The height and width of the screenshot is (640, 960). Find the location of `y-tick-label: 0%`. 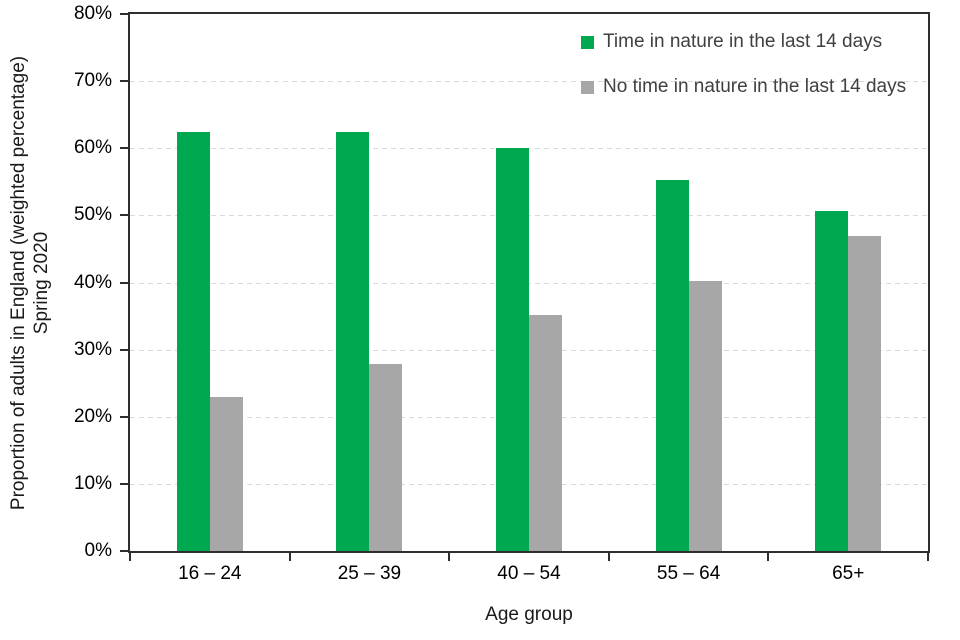

y-tick-label: 0% is located at coordinates (98, 550).